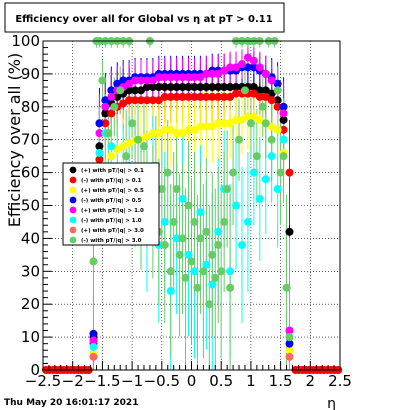 The height and width of the screenshot is (410, 400). I want to click on legend-box, so click(111, 204).